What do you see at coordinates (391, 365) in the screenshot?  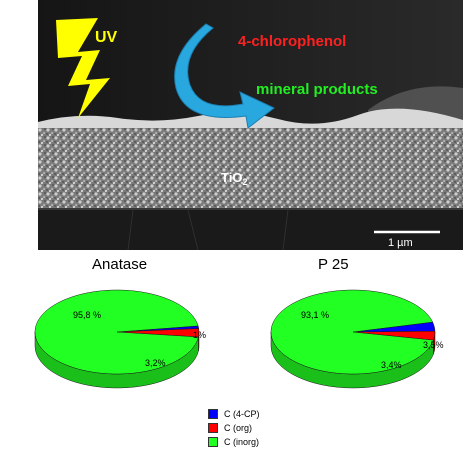 I see `pie-p25-label-1: 3,4%` at bounding box center [391, 365].